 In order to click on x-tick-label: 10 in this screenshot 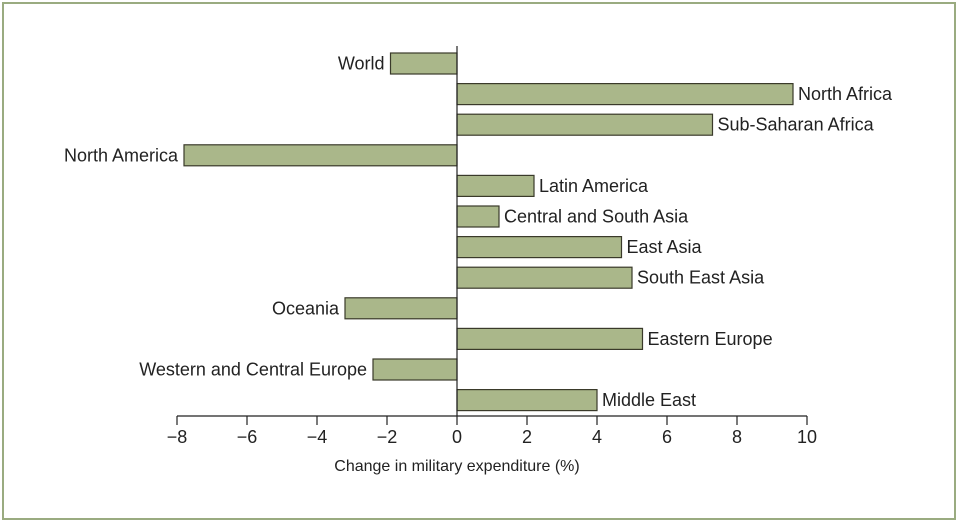, I will do `click(807, 437)`.